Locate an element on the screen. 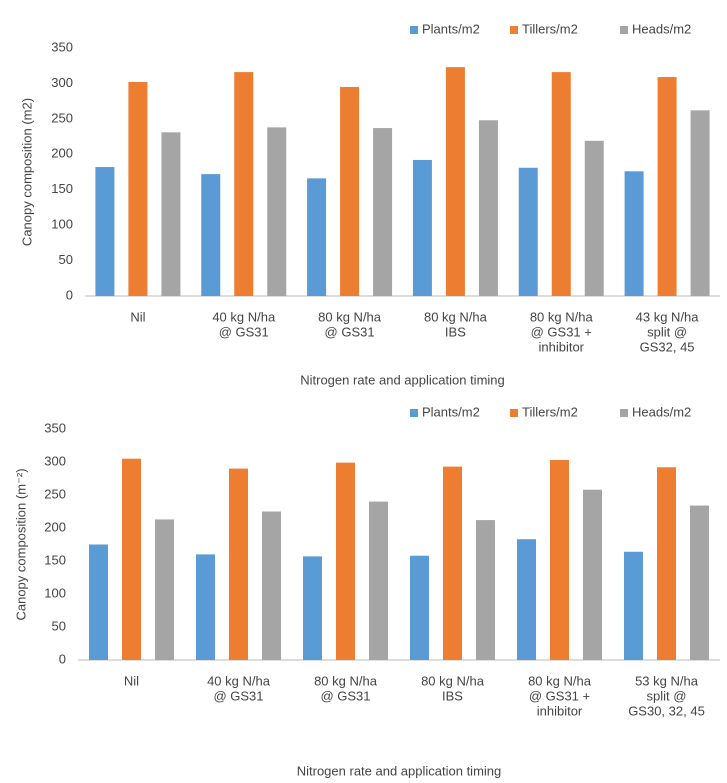 The image size is (727, 783). x-tick-label: 53 kg N/ha is located at coordinates (667, 680).